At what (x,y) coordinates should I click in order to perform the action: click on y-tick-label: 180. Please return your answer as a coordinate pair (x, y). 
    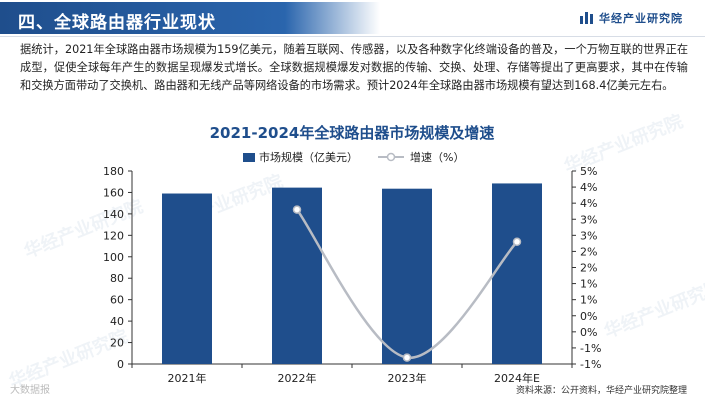
    Looking at the image, I should click on (113, 171).